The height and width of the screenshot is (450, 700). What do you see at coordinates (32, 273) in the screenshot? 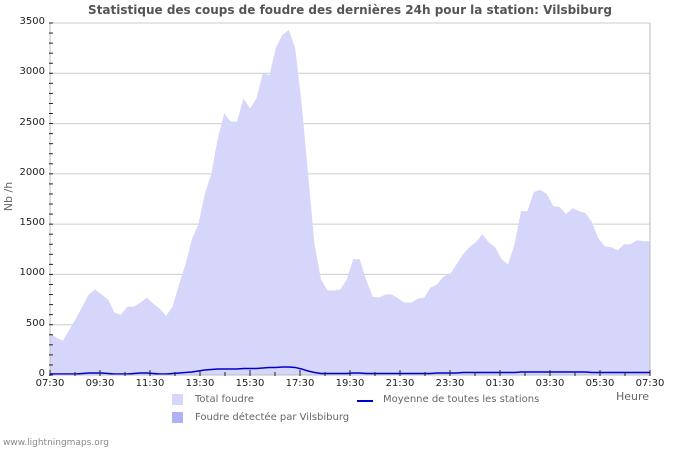
I see `y-tick-label: 1000` at bounding box center [32, 273].